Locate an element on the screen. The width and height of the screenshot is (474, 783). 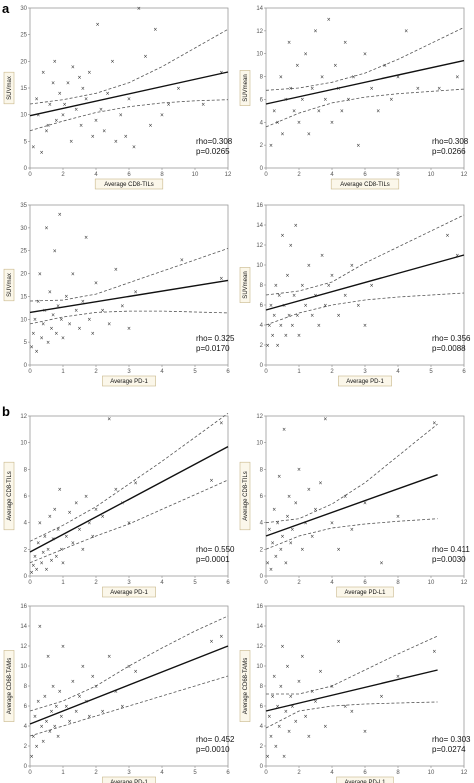
x-tick-label: 12 is located at coordinates (464, 583).